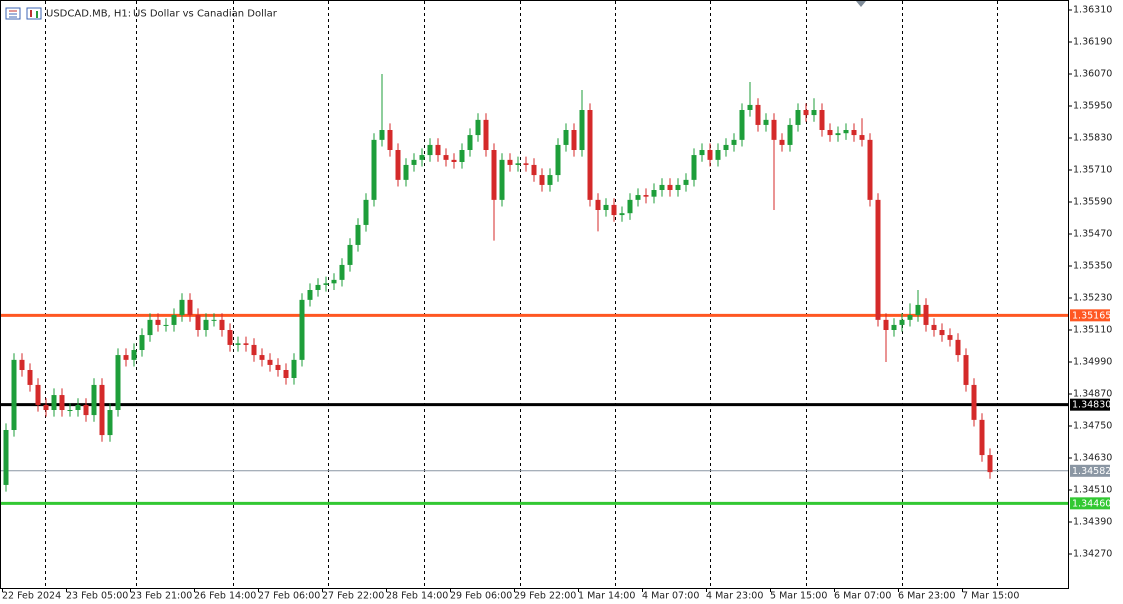 This screenshot has width=1123, height=604. What do you see at coordinates (1092, 394) in the screenshot?
I see `y-tick-label: 1.34870` at bounding box center [1092, 394].